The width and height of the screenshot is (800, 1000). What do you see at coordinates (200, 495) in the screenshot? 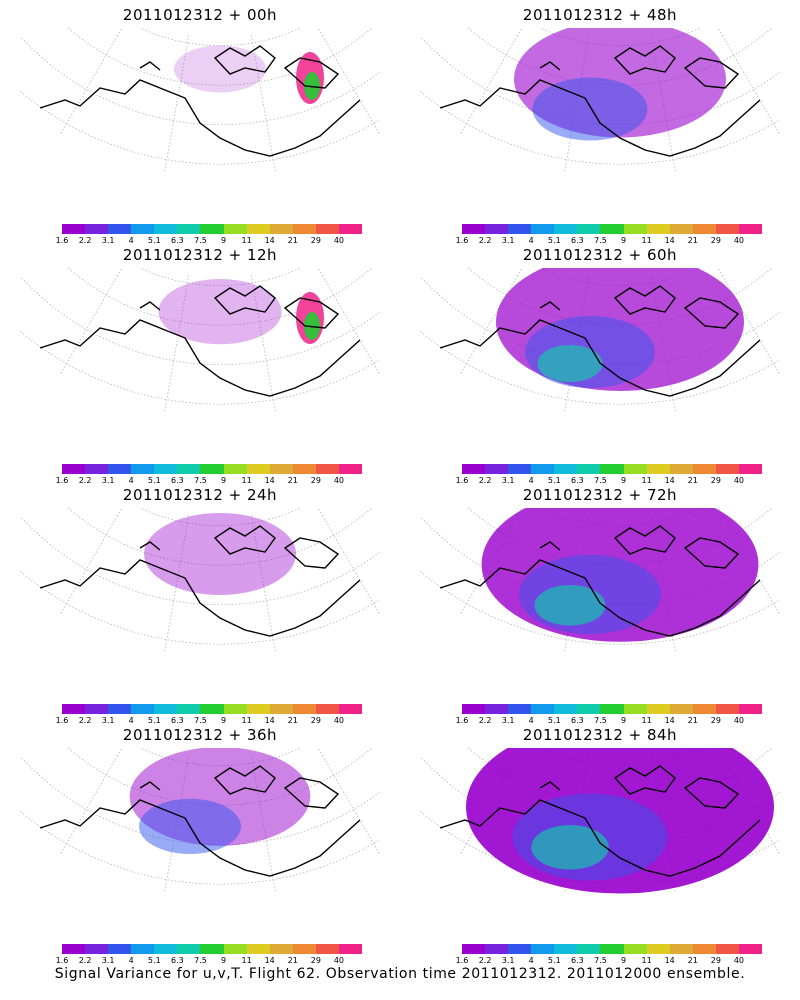
I see `panel-title: 2011012312 + 24h` at bounding box center [200, 495].